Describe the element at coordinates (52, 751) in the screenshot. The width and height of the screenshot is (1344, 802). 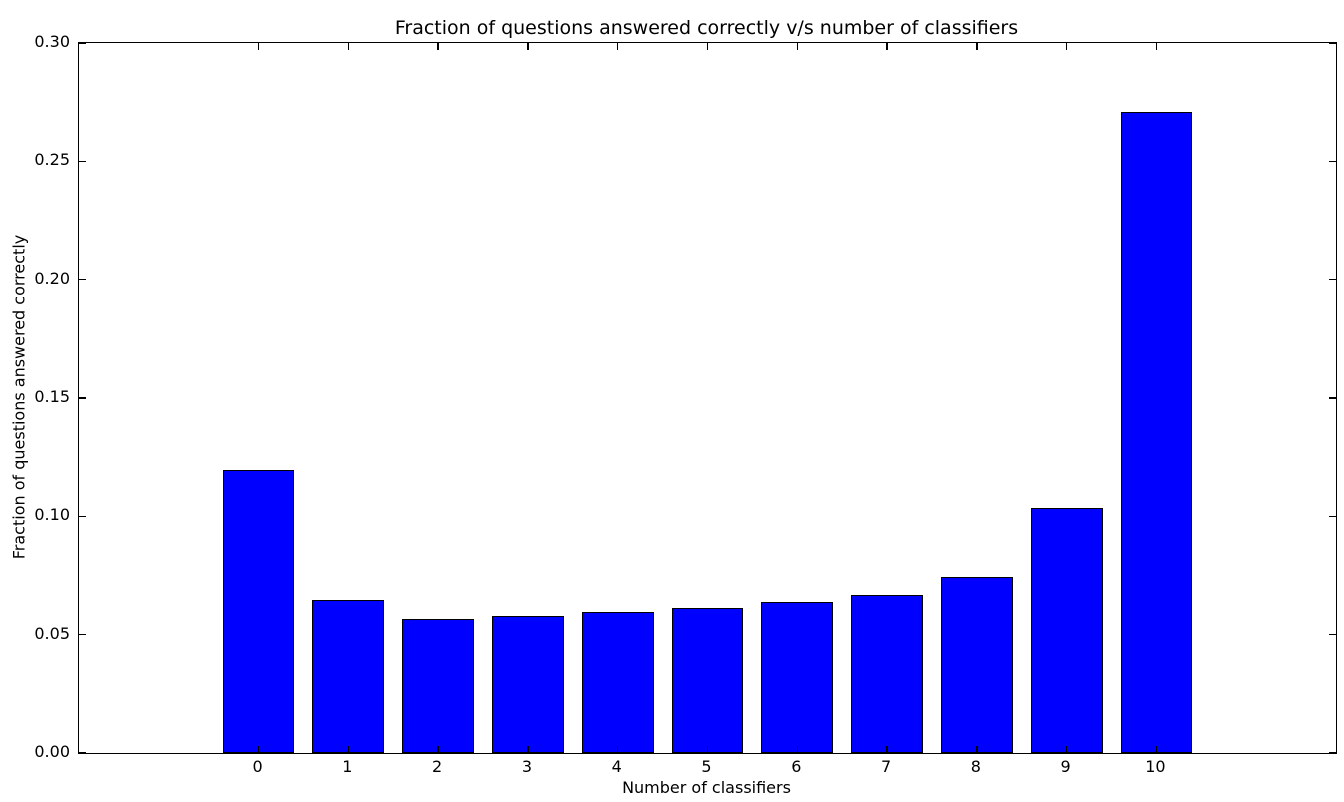
I see `y-tick-label: 0.00` at that location.